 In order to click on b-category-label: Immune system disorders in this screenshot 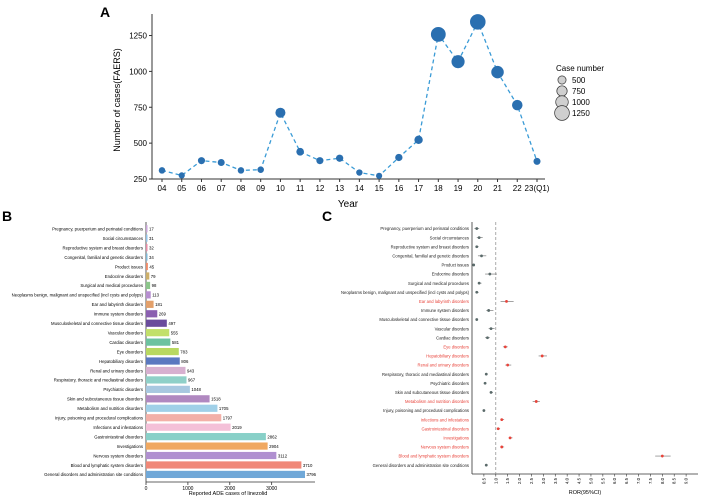, I will do `click(118, 314)`.